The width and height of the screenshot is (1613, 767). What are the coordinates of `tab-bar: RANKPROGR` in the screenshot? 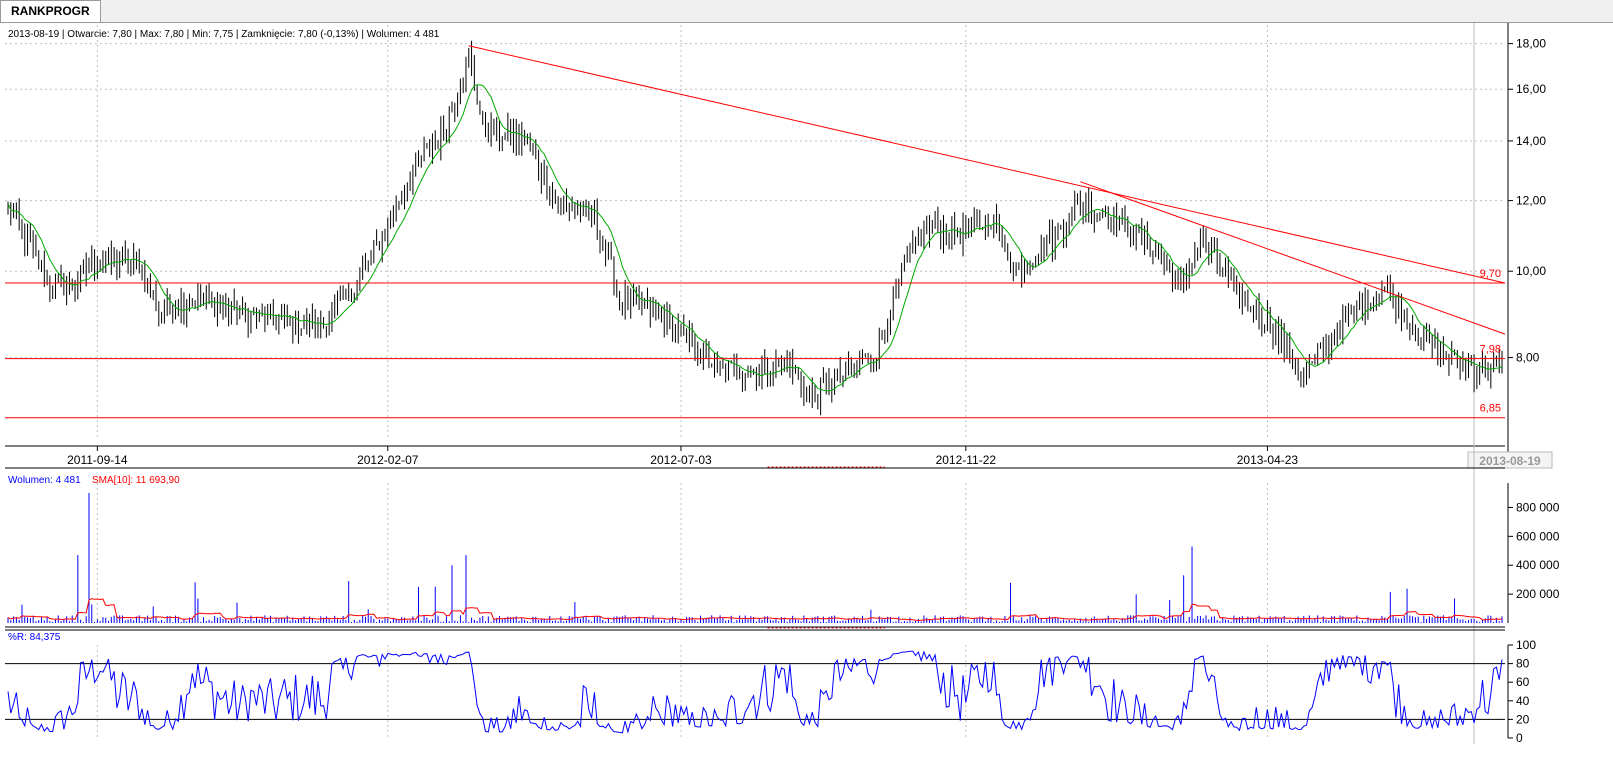 It's located at (806, 11).